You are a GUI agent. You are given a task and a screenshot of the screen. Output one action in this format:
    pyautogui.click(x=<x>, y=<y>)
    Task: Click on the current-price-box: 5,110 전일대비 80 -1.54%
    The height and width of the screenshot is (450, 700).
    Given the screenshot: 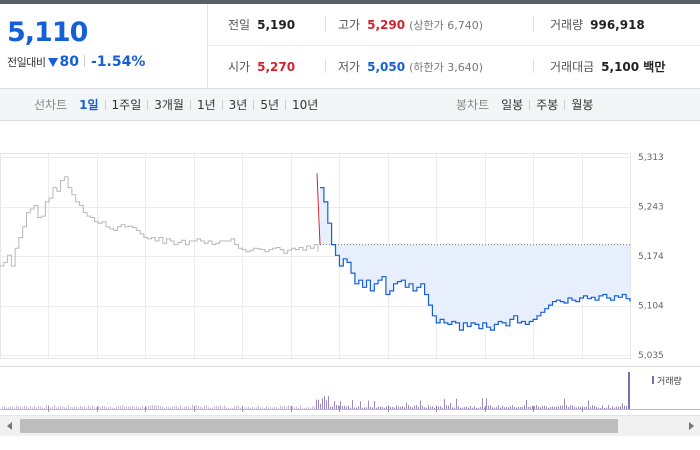 What is the action you would take?
    pyautogui.click(x=104, y=46)
    